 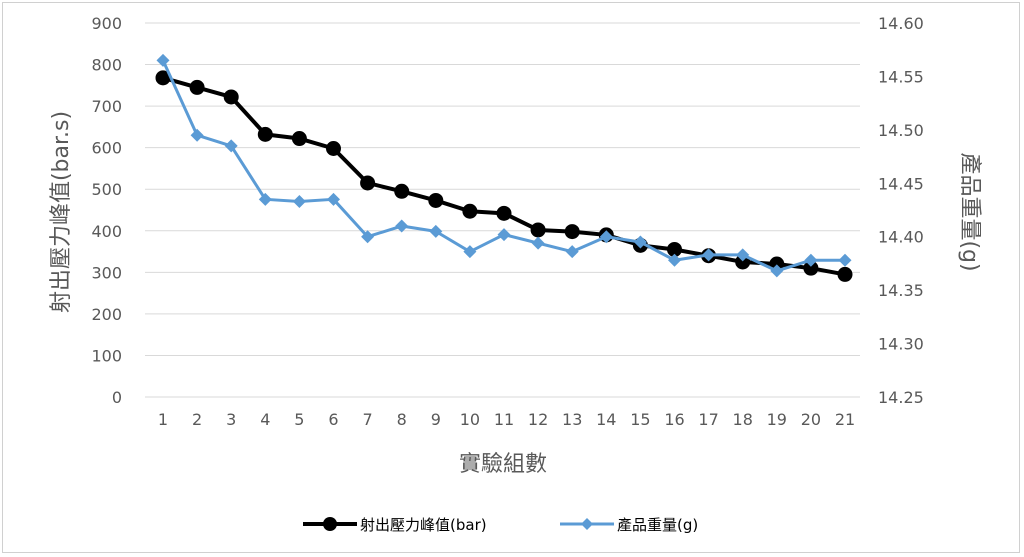 What do you see at coordinates (640, 419) in the screenshot?
I see `x-tick-label: 15` at bounding box center [640, 419].